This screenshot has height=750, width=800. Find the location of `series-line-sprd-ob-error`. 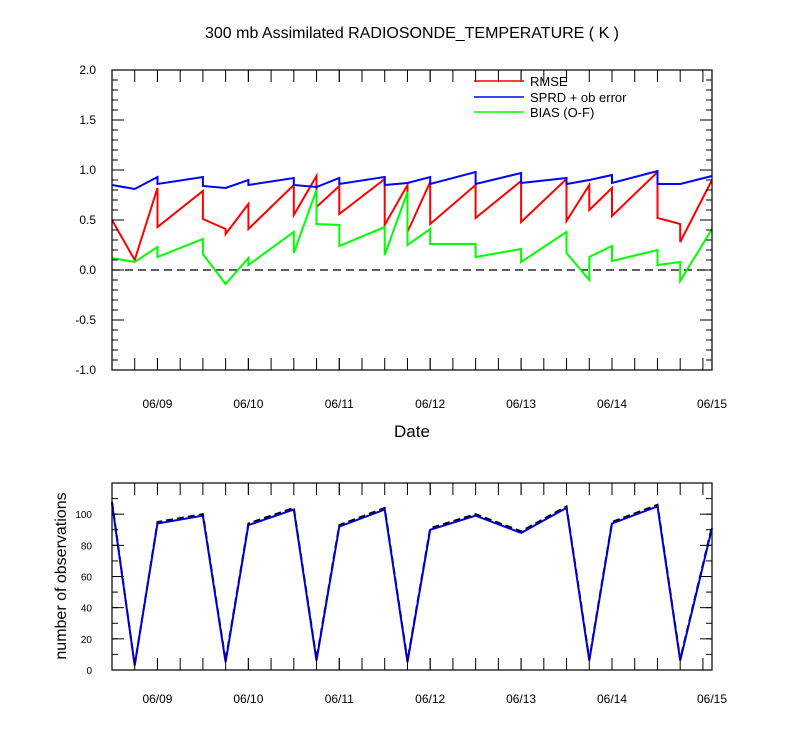

series-line-sprd-ob-error is located at coordinates (412, 180).